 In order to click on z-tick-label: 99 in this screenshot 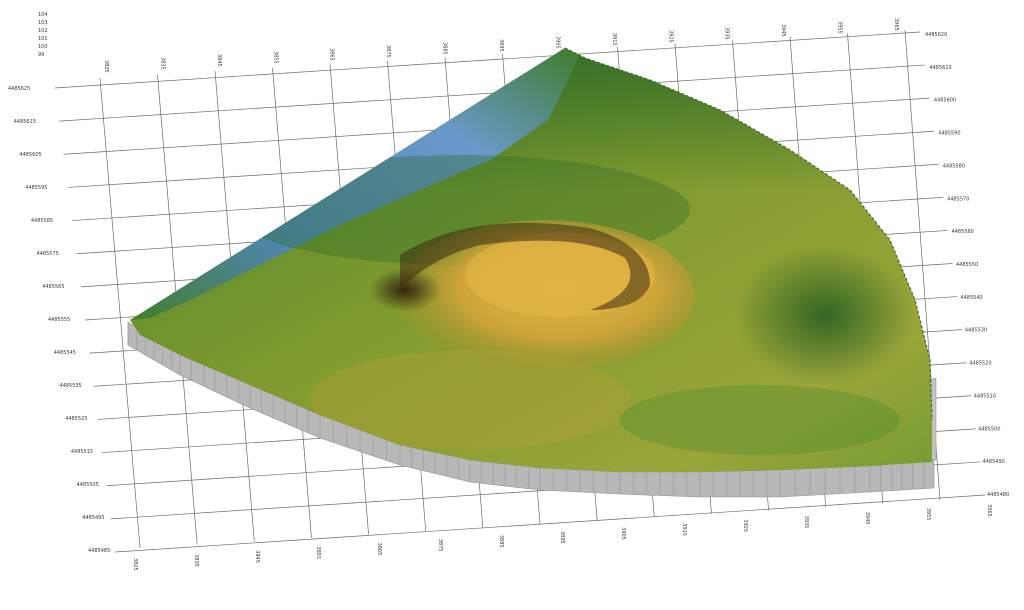, I will do `click(41, 55)`.